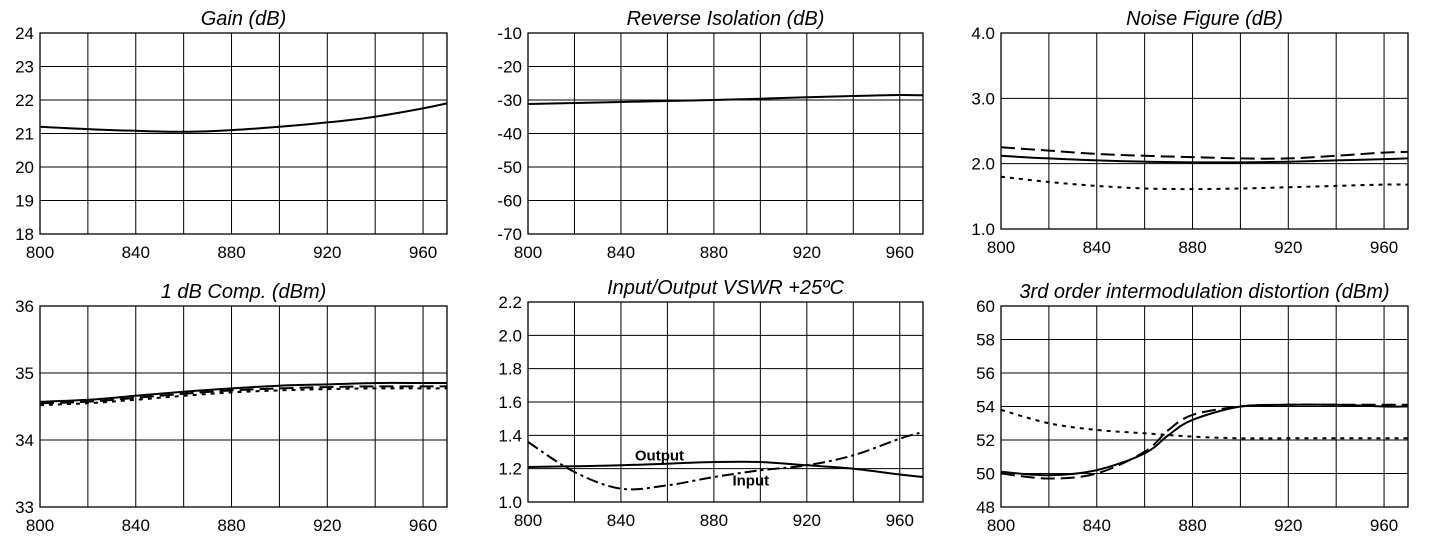 This screenshot has width=1456, height=542. Describe the element at coordinates (985, 407) in the screenshot. I see `y-tick-label: 54` at that location.